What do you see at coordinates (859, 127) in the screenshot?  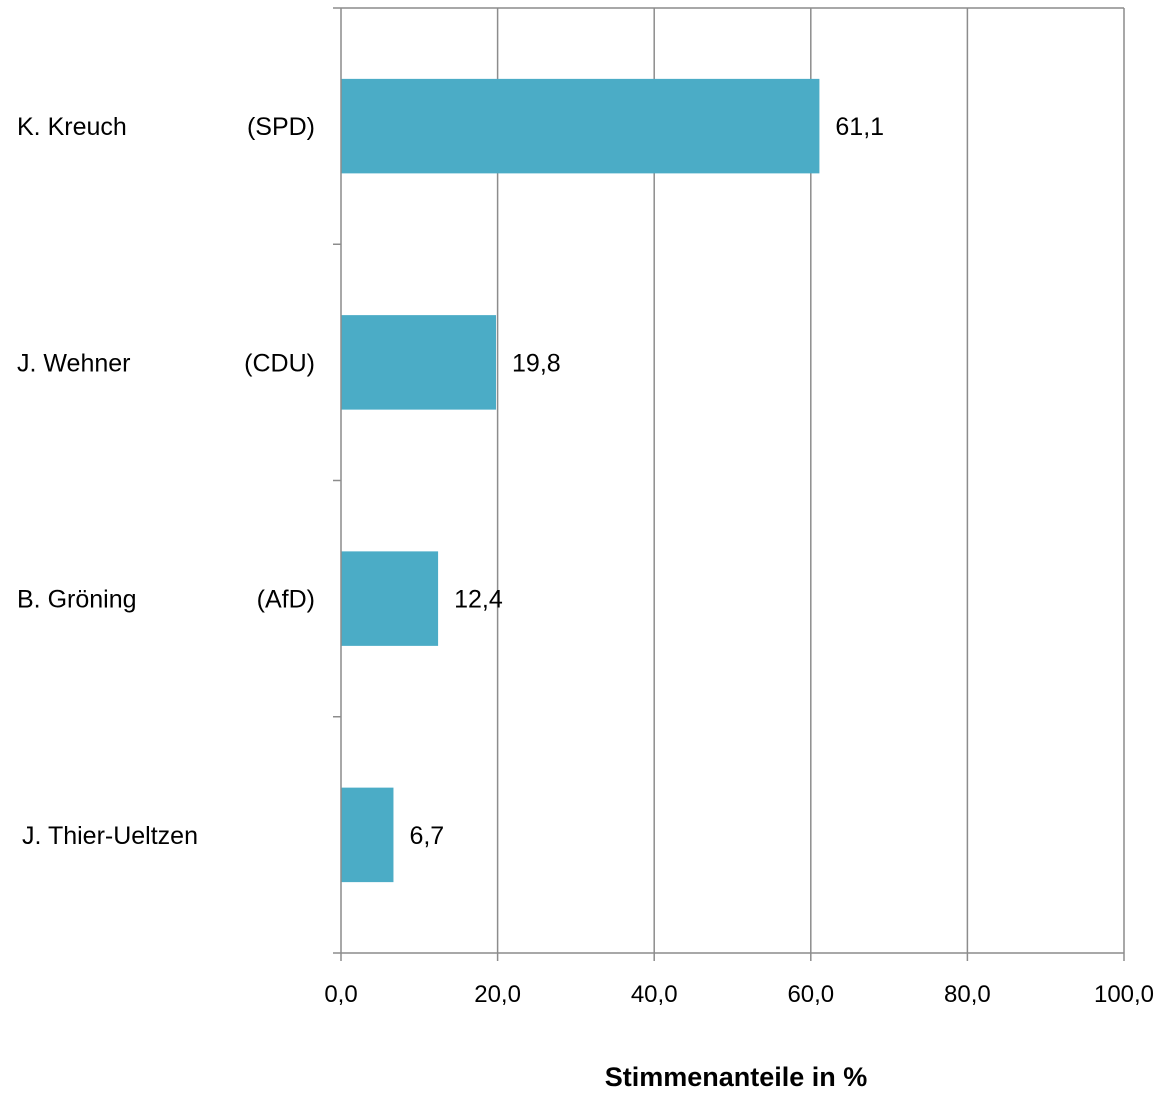 I see `data-label-0: 61,1` at bounding box center [859, 127].